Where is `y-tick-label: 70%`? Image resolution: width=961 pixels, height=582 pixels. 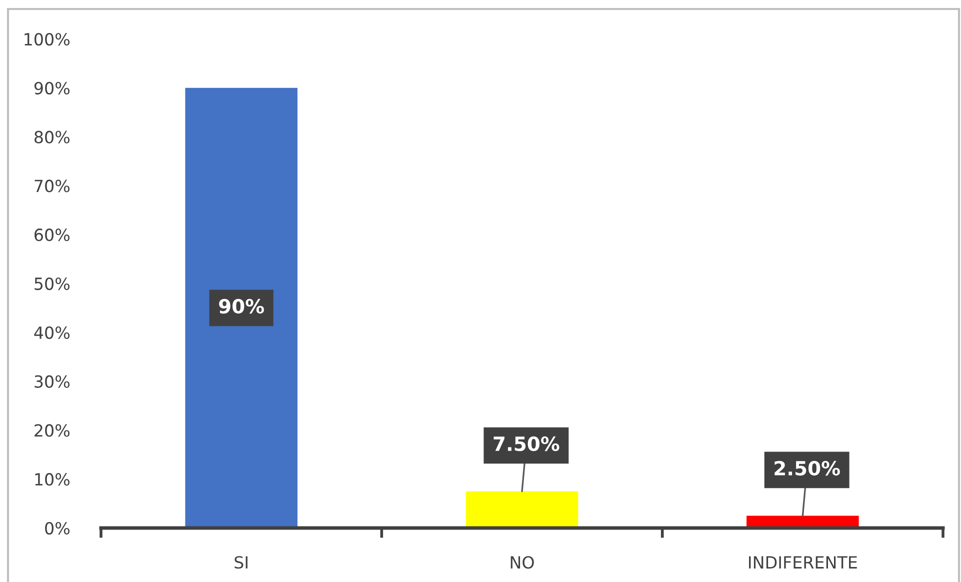
y-tick-label: 70% is located at coordinates (52, 186).